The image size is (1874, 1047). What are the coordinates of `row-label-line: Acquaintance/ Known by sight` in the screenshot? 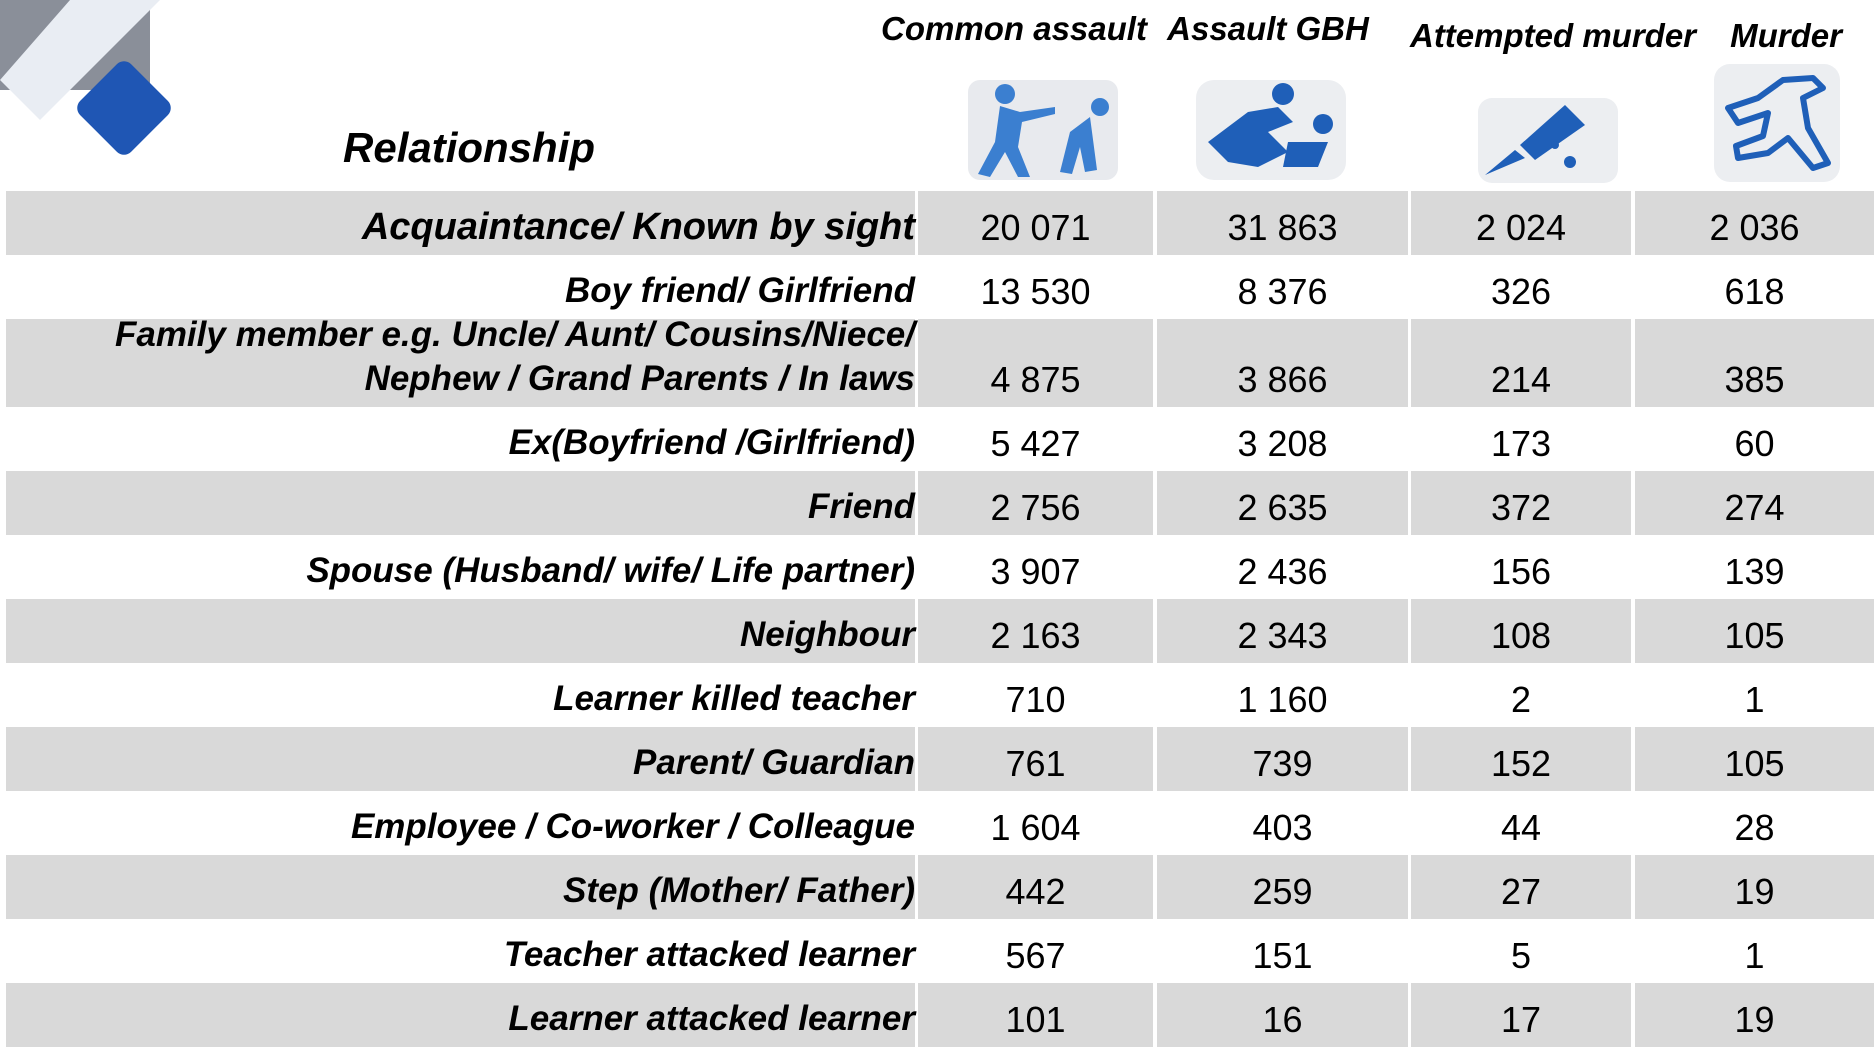 It's located at (638, 227).